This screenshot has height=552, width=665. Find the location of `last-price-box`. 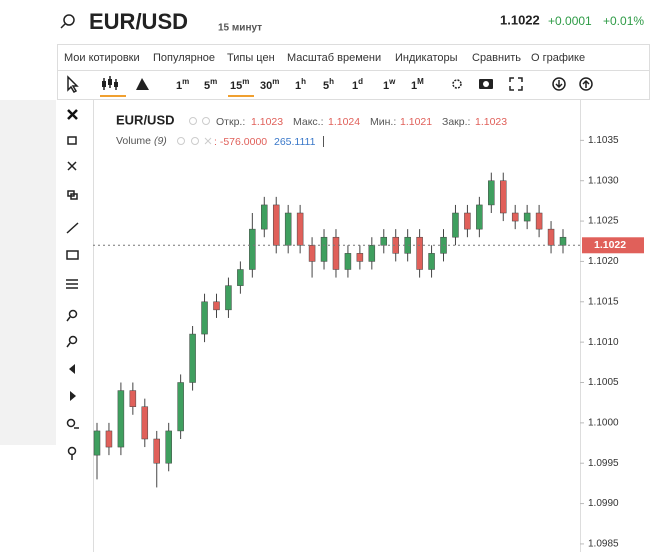

last-price-box is located at coordinates (613, 245).